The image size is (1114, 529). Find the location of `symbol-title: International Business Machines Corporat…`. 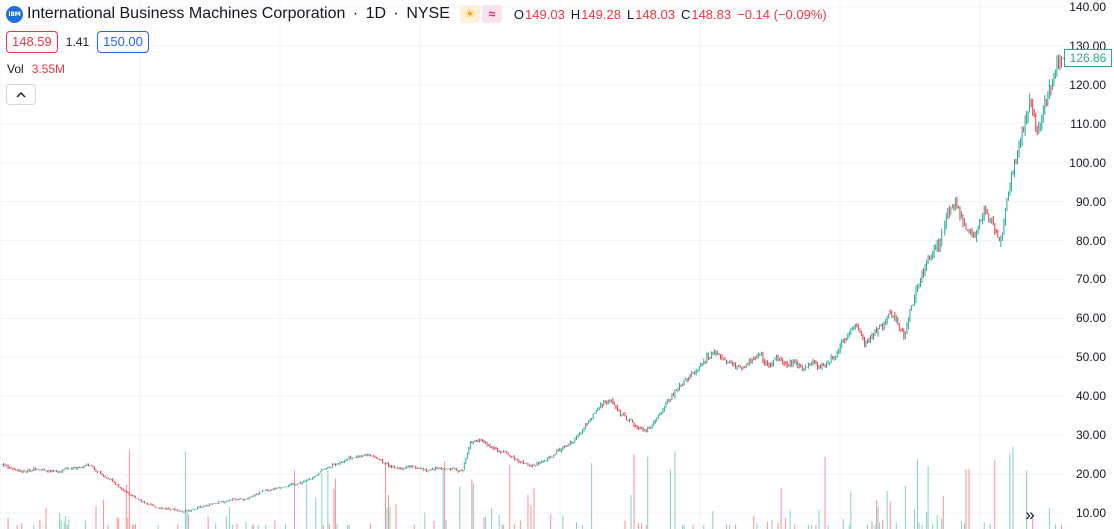

symbol-title: International Business Machines Corporat… is located at coordinates (238, 14).